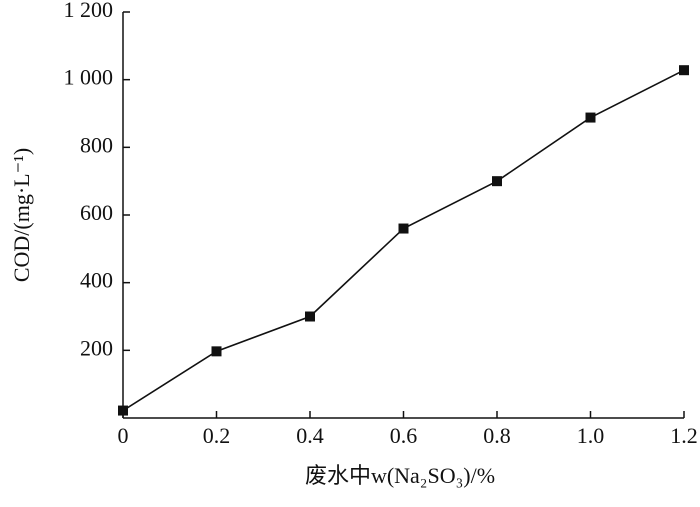  Describe the element at coordinates (96, 212) in the screenshot. I see `y-tick-label: 600` at that location.